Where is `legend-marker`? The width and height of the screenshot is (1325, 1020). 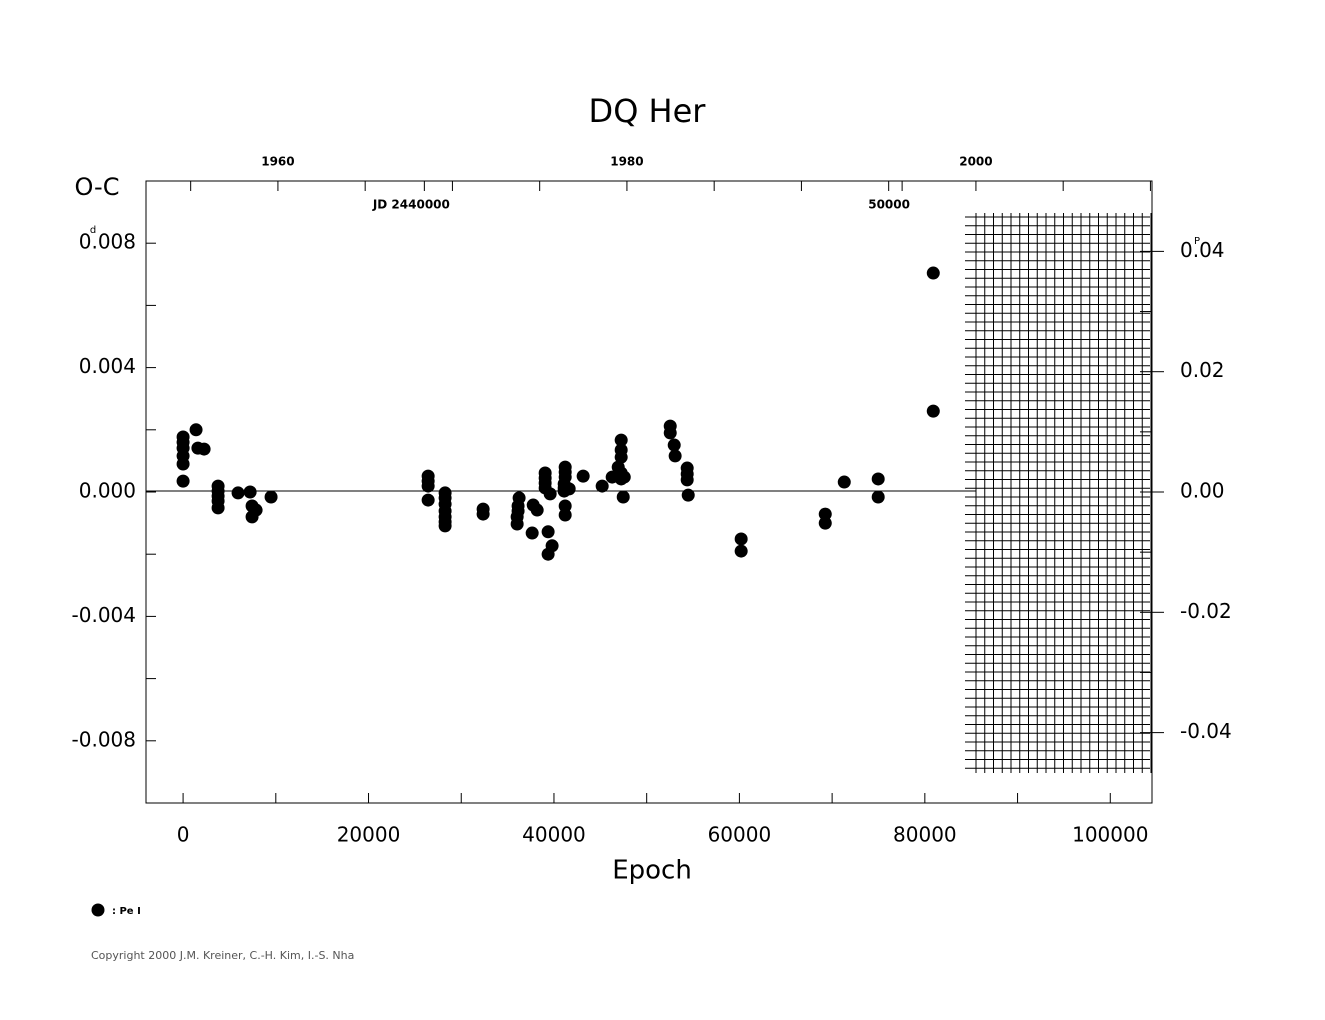
legend-marker is located at coordinates (98, 910).